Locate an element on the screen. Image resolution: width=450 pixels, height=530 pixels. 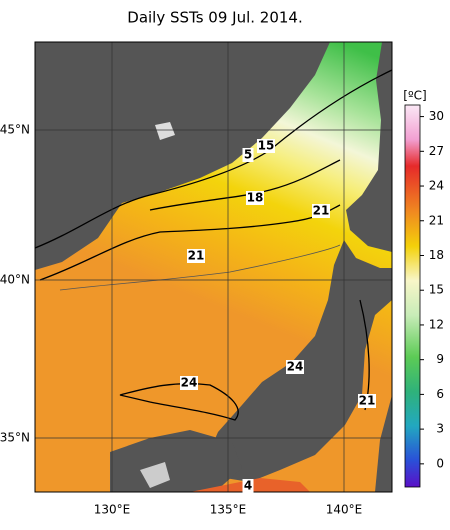
contour-label: 4 is located at coordinates (248, 486).